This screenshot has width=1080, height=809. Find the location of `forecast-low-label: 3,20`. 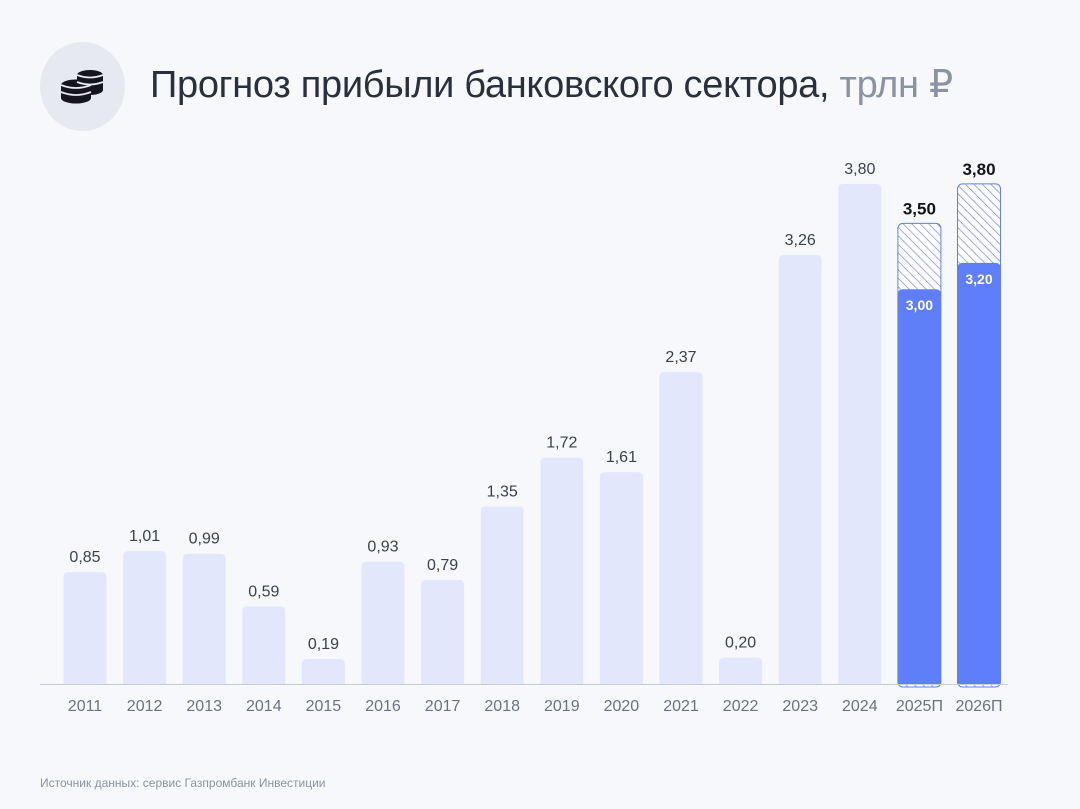

forecast-low-label: 3,20 is located at coordinates (978, 279).